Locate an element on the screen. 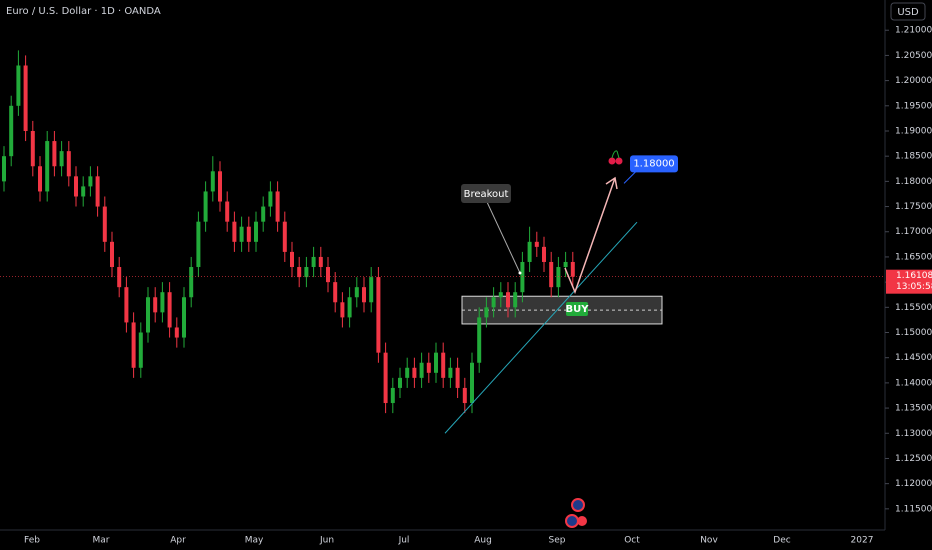 This screenshot has height=550, width=932. y-tick-label: 1.13000 is located at coordinates (913, 434).